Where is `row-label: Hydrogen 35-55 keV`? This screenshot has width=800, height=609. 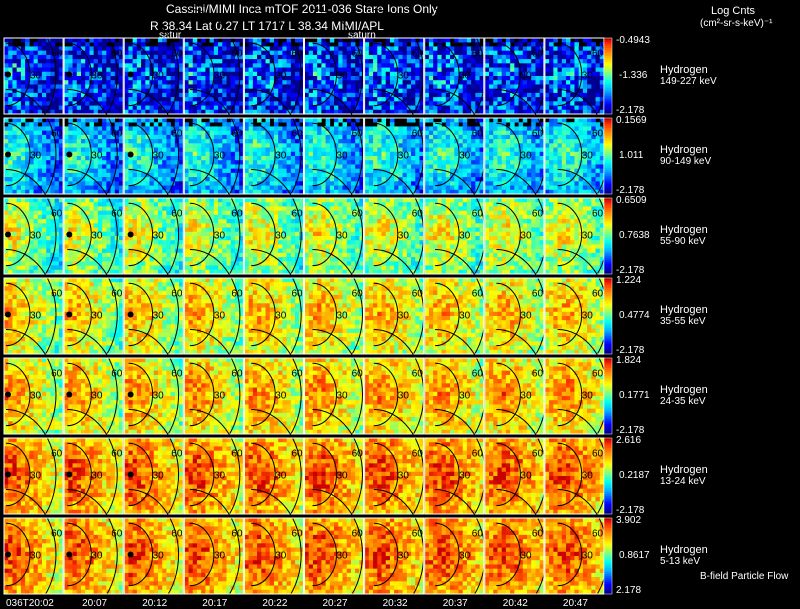
row-label: Hydrogen 35-55 keV is located at coordinates (684, 315).